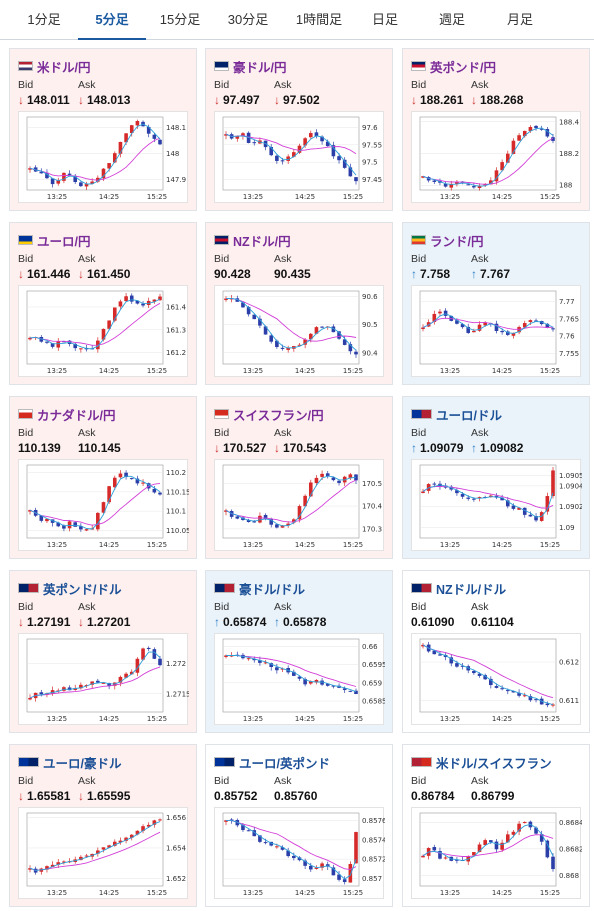 This screenshot has height=911, width=594. Describe the element at coordinates (224, 588) in the screenshot. I see `au-us-flag-icon` at that location.